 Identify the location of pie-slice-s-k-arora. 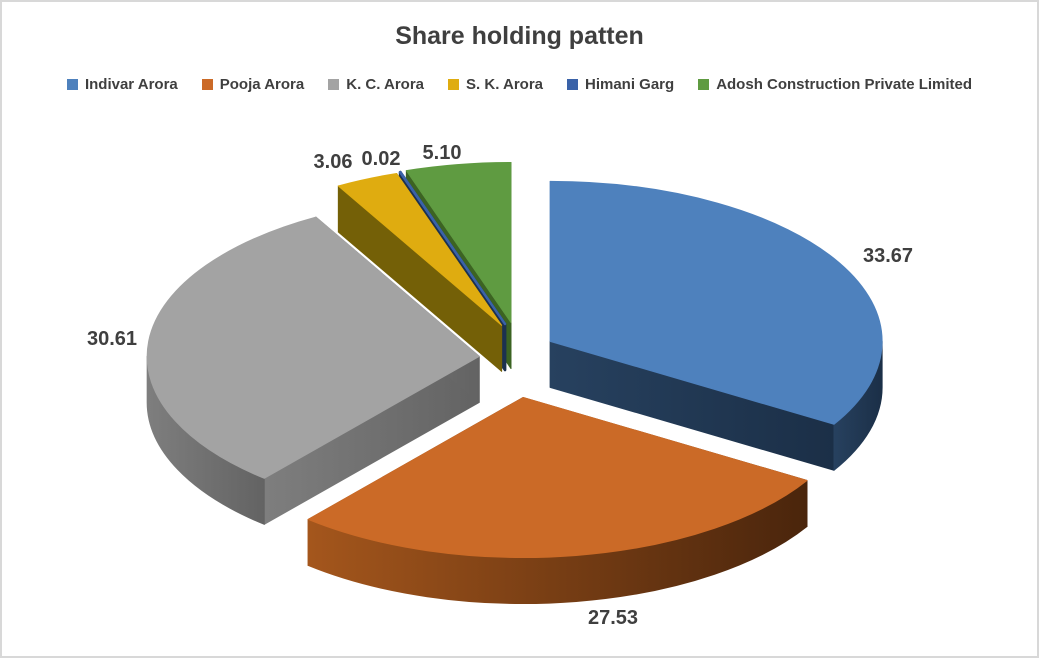
(420, 272).